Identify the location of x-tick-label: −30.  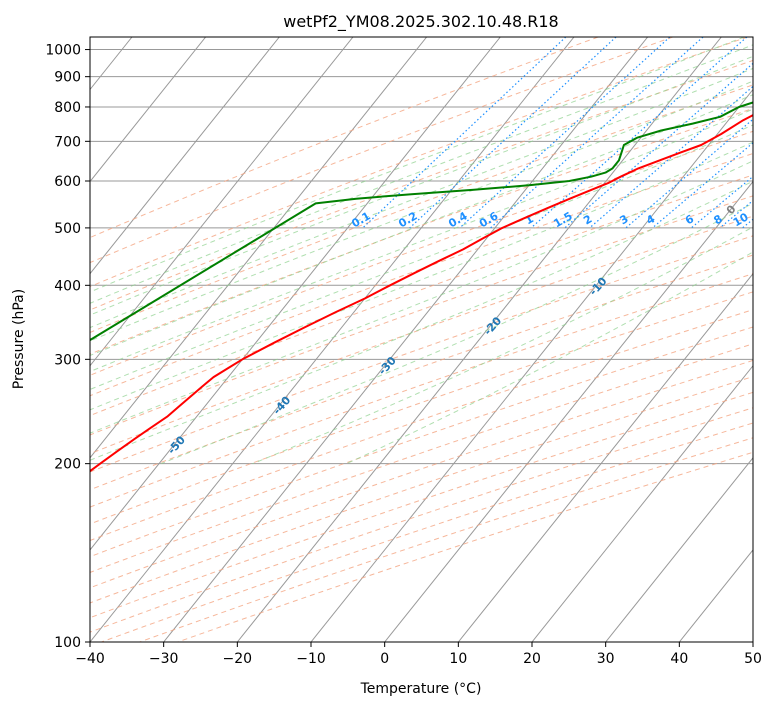
(164, 659).